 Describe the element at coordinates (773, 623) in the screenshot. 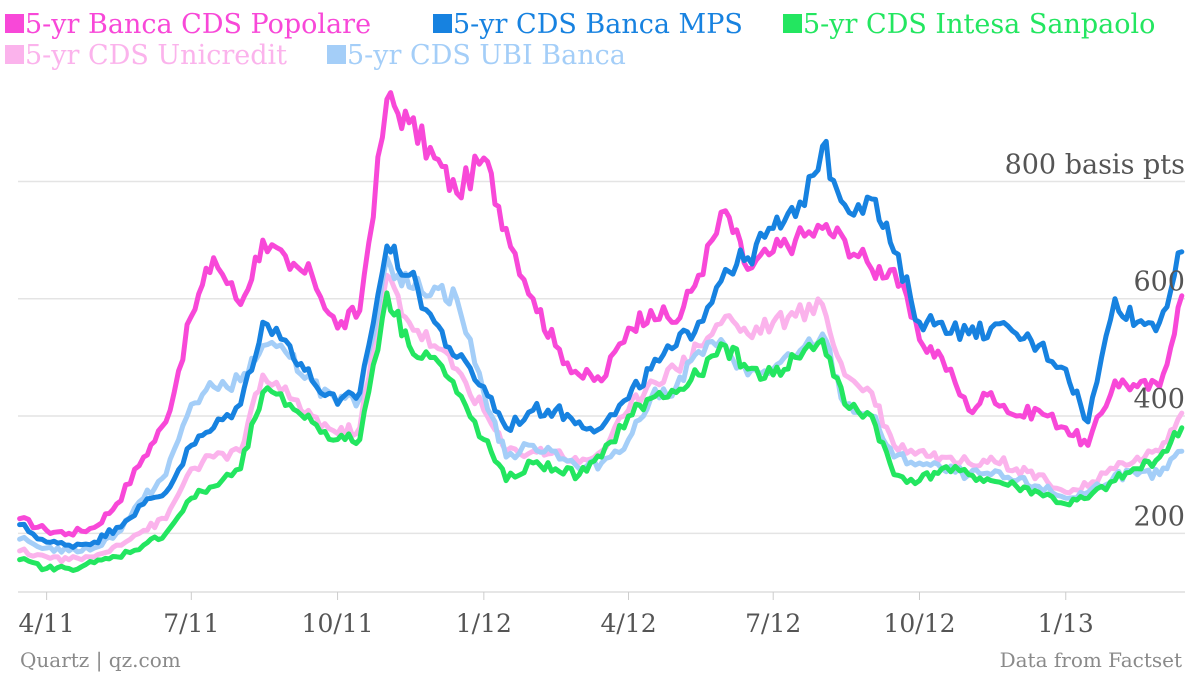

I see `x-tick-label-7-12: 7/12` at that location.